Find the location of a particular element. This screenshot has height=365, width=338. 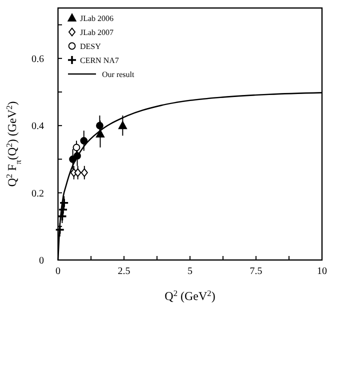

x-tick-label: 5 is located at coordinates (190, 271).